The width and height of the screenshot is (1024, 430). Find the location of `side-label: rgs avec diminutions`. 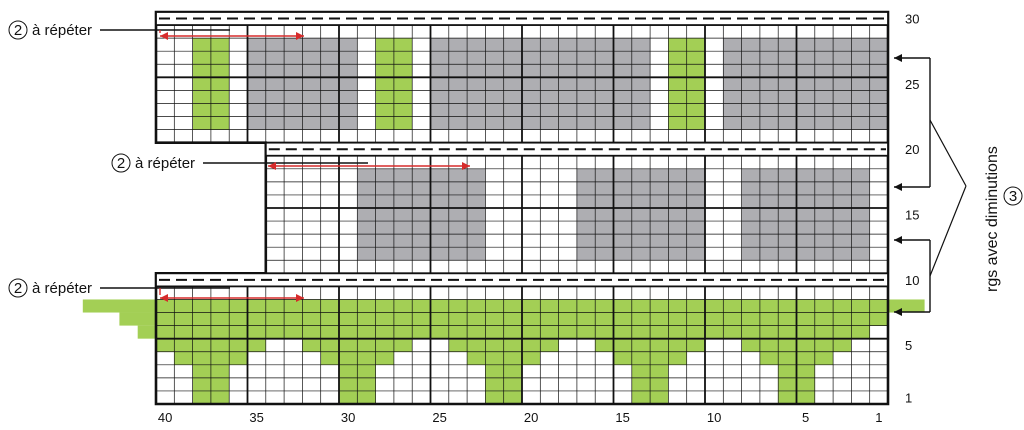

side-label: rgs avec diminutions is located at coordinates (992, 219).